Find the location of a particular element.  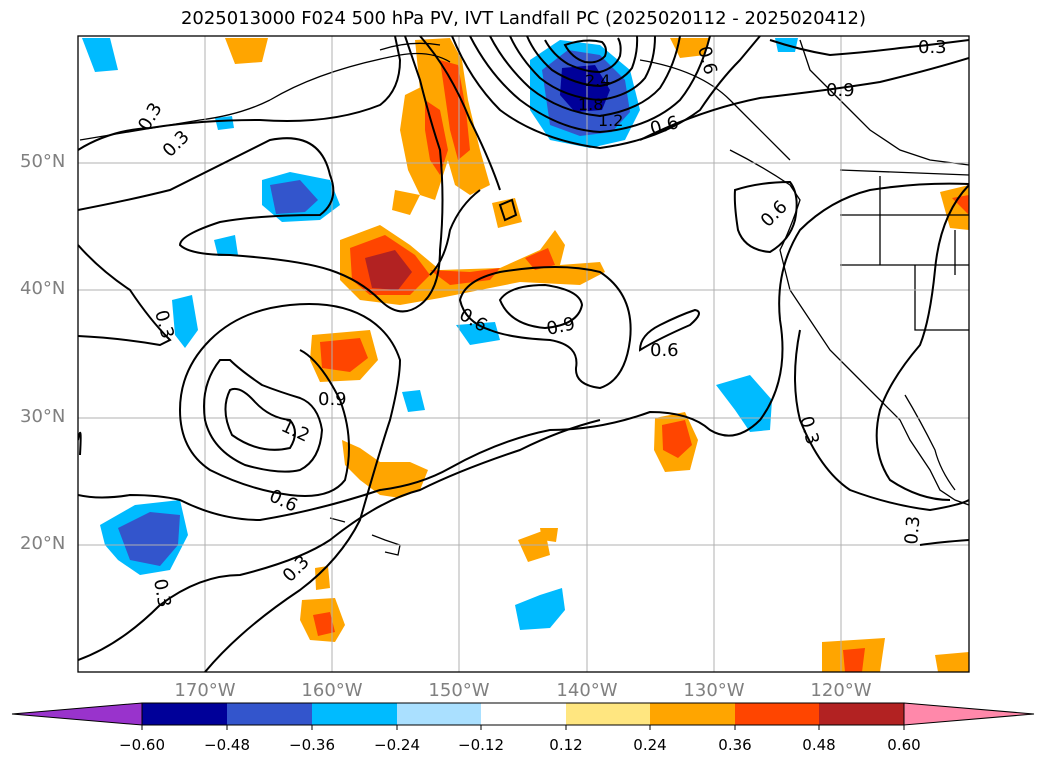

colorbar-tick-label: 0.24 is located at coordinates (650, 745).